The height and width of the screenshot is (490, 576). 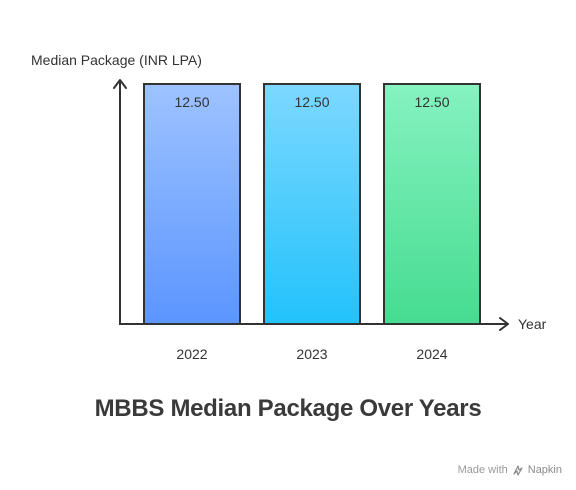 What do you see at coordinates (431, 354) in the screenshot?
I see `x-tick-label-2024: 2024` at bounding box center [431, 354].